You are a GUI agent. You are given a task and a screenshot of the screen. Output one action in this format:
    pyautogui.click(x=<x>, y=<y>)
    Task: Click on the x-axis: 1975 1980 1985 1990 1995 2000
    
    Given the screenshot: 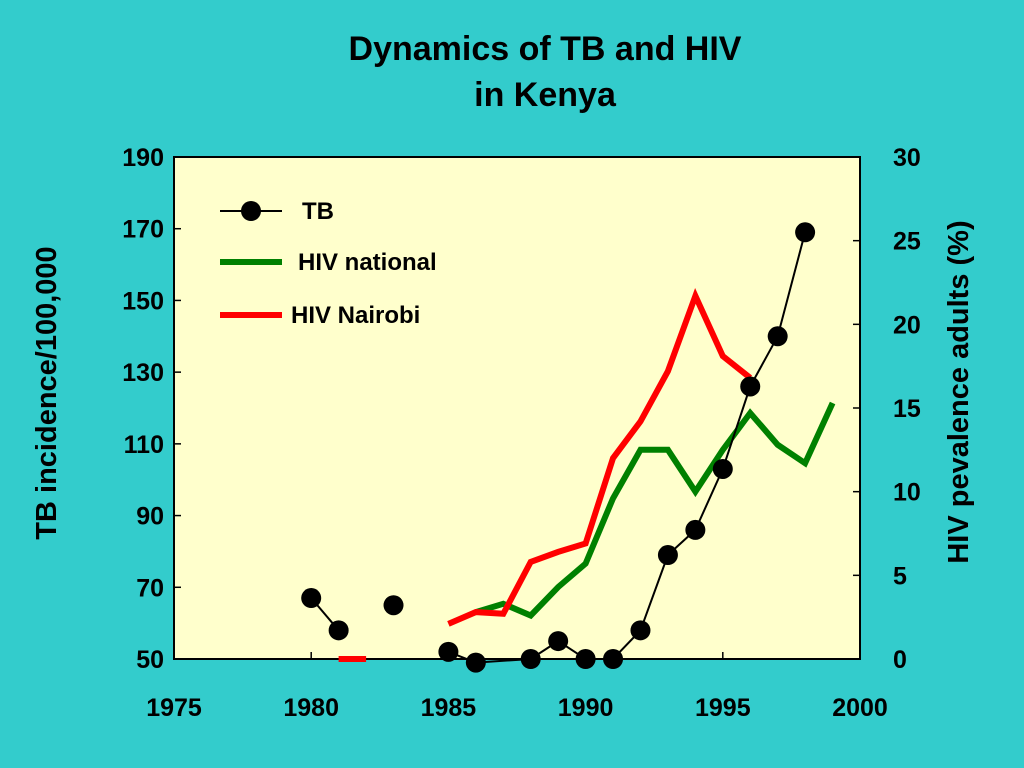 What is the action you would take?
    pyautogui.click(x=517, y=687)
    